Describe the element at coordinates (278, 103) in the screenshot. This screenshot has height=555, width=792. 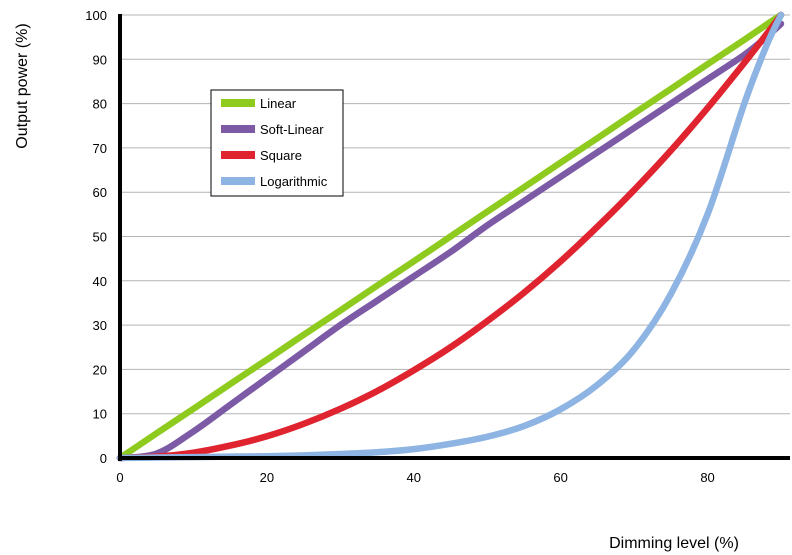
I see `legend-label: Linear` at that location.